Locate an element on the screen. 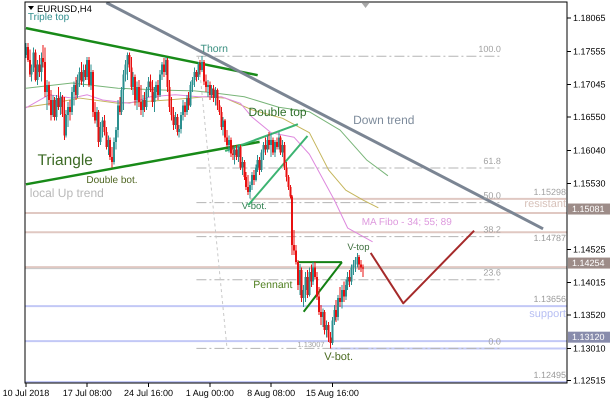 The height and width of the screenshot is (400, 610). y-tick-label: 1.16550 is located at coordinates (589, 117).